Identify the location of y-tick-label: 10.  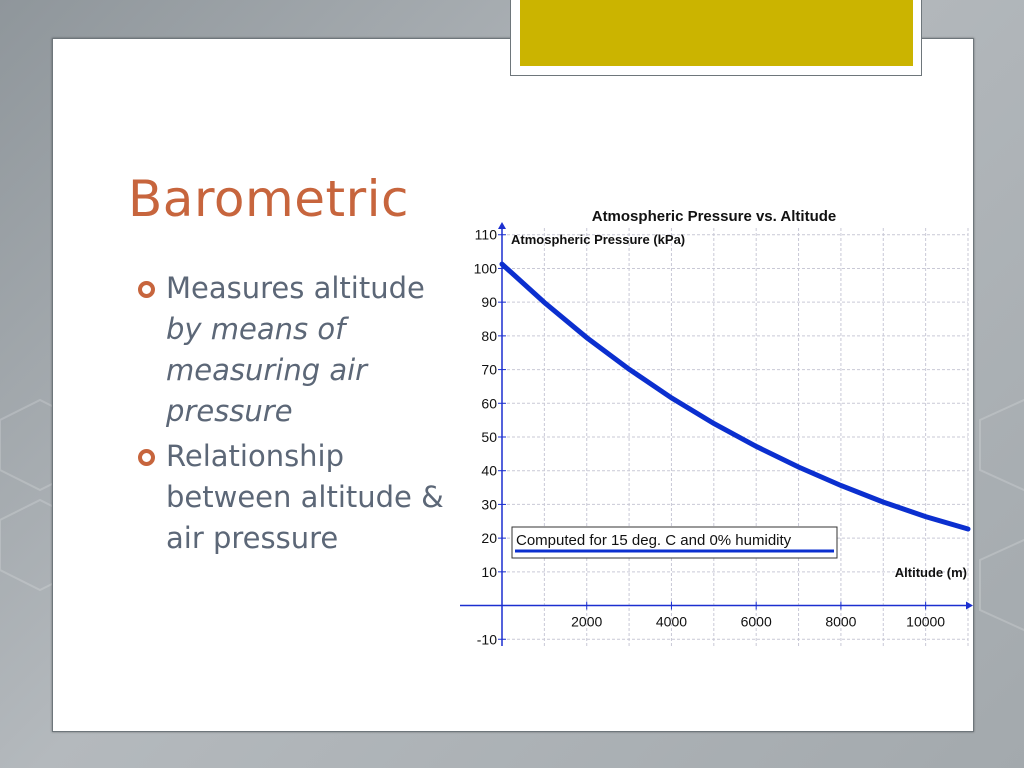
(489, 572).